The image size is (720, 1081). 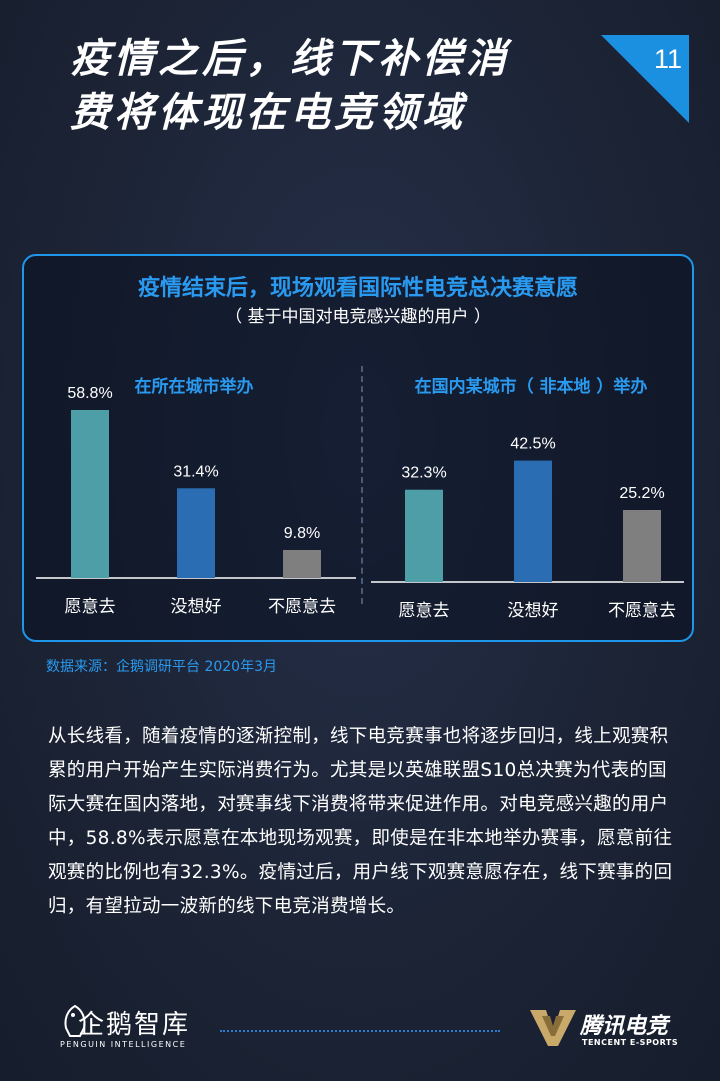 What do you see at coordinates (630, 1042) in the screenshot?
I see `right-logo-en: TENCENT E-SPORTS` at bounding box center [630, 1042].